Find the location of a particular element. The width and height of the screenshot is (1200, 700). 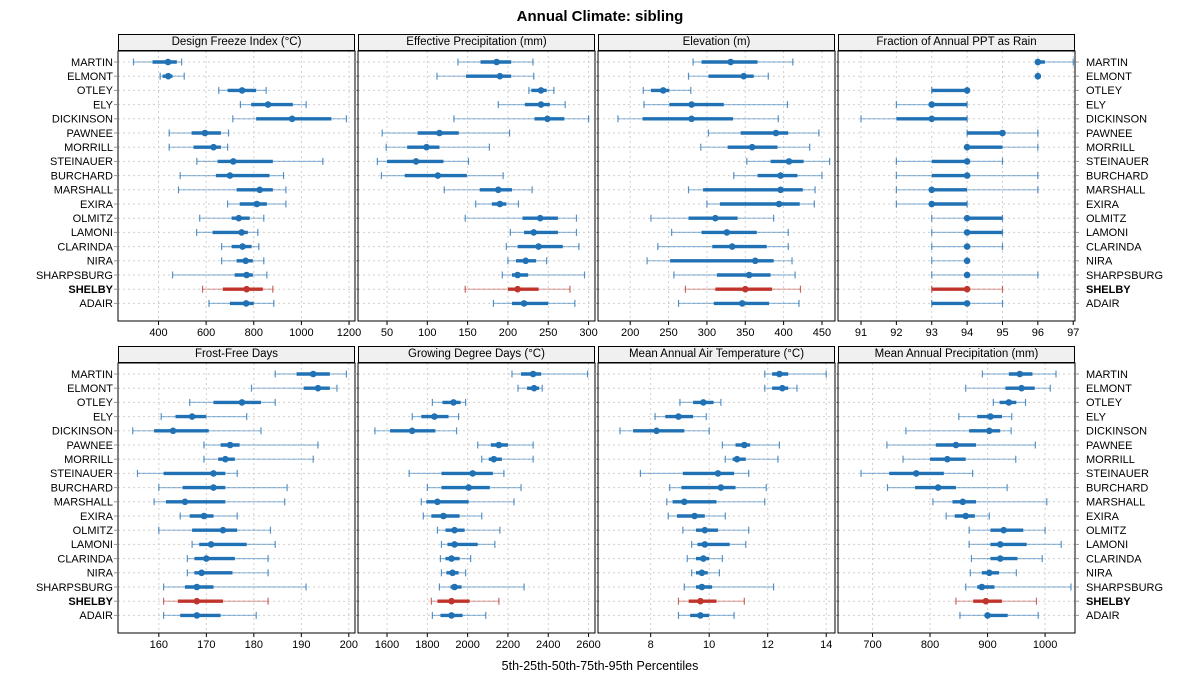

axis-label: 12 is located at coordinates (768, 645).